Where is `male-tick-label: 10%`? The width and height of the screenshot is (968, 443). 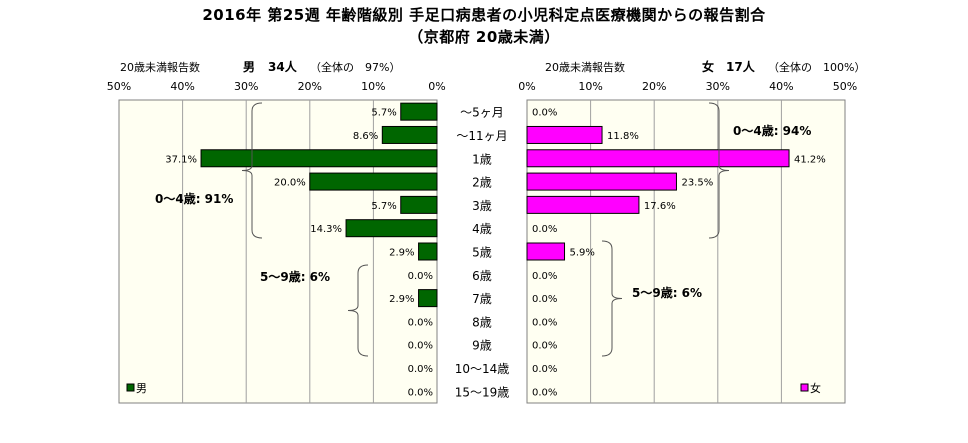 male-tick-label: 10% is located at coordinates (373, 86).